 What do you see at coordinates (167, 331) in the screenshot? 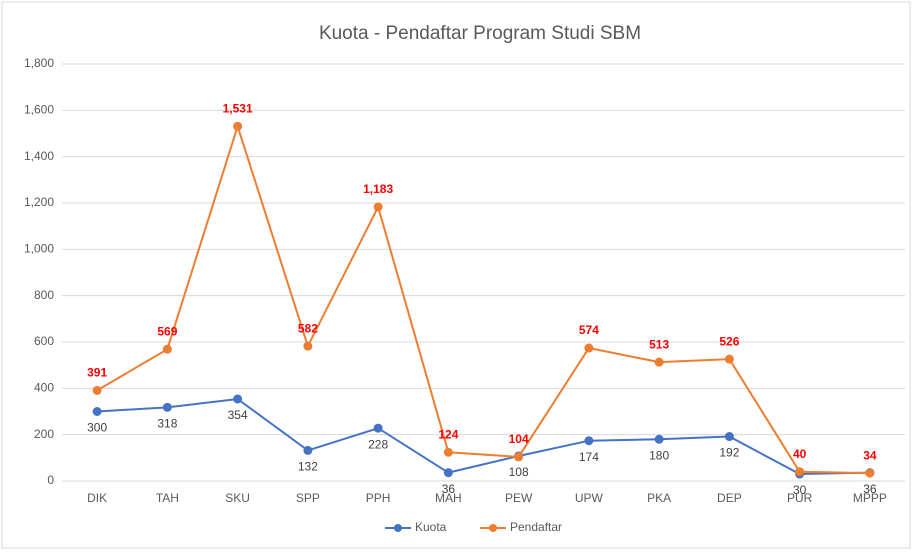
I see `data-label: 569` at bounding box center [167, 331].